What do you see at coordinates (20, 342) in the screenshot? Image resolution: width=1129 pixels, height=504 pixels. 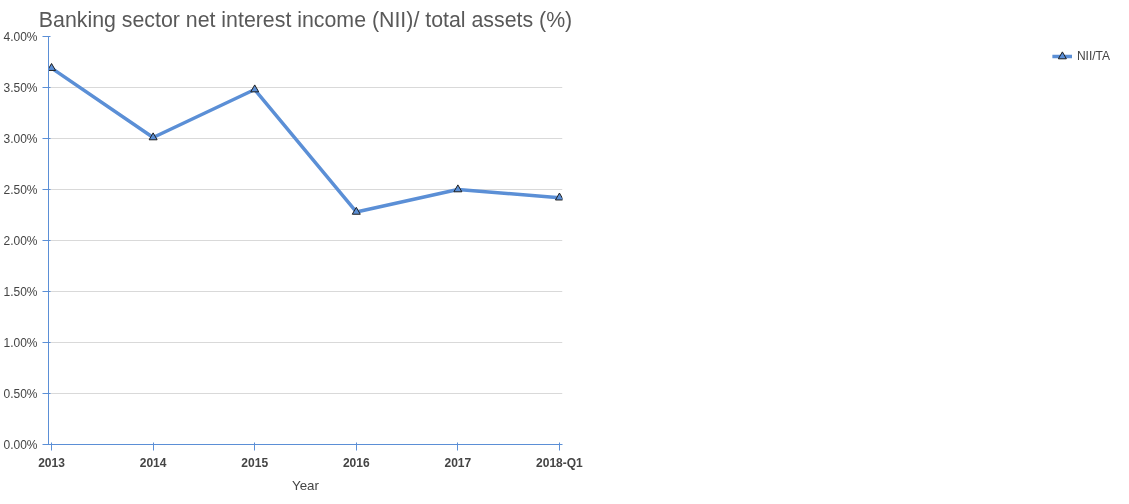 I see `y-tick-label: 1.00%` at bounding box center [20, 342].